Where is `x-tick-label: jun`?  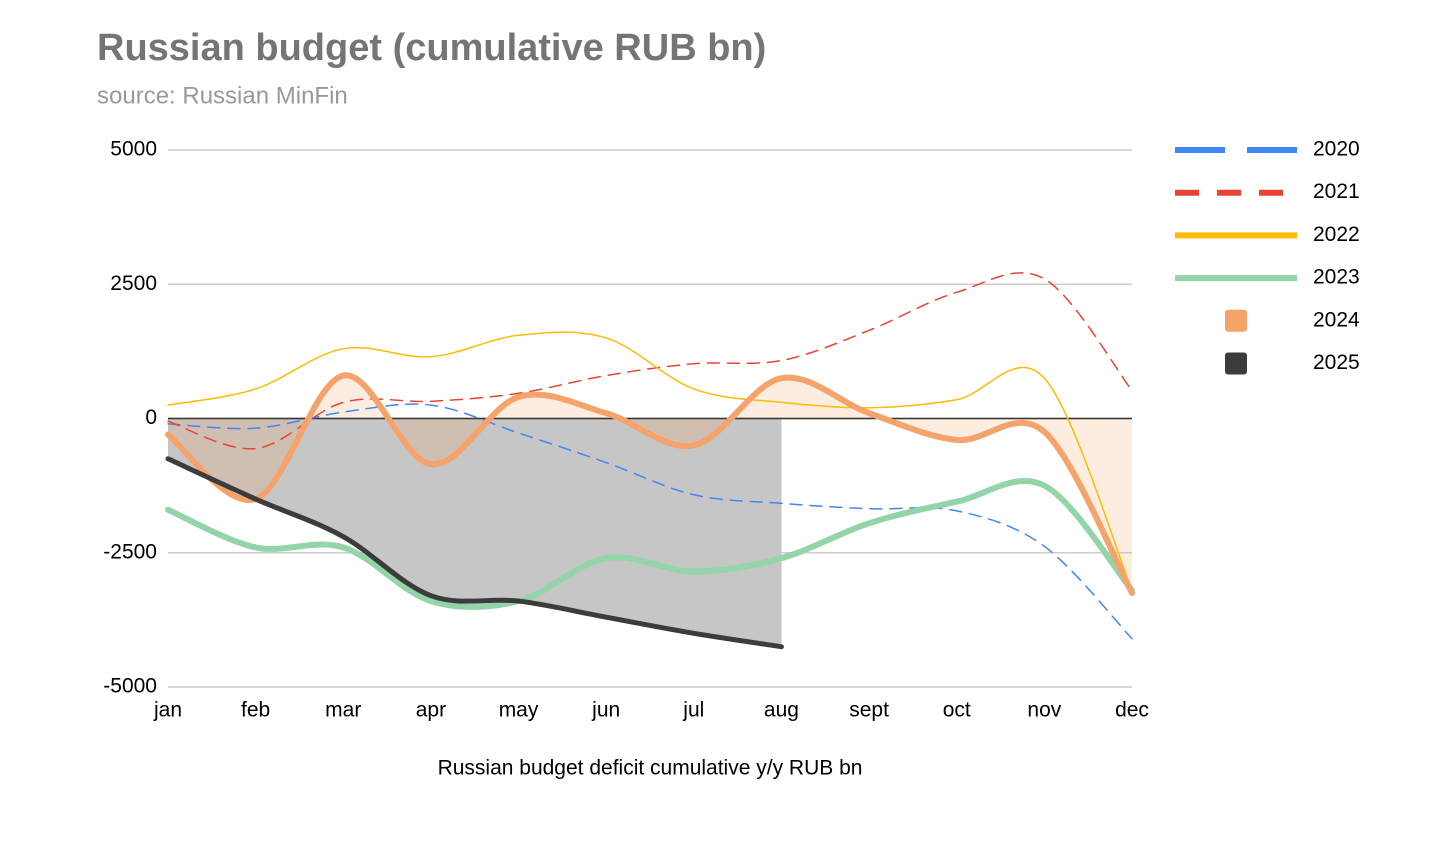 x-tick-label: jun is located at coordinates (605, 710).